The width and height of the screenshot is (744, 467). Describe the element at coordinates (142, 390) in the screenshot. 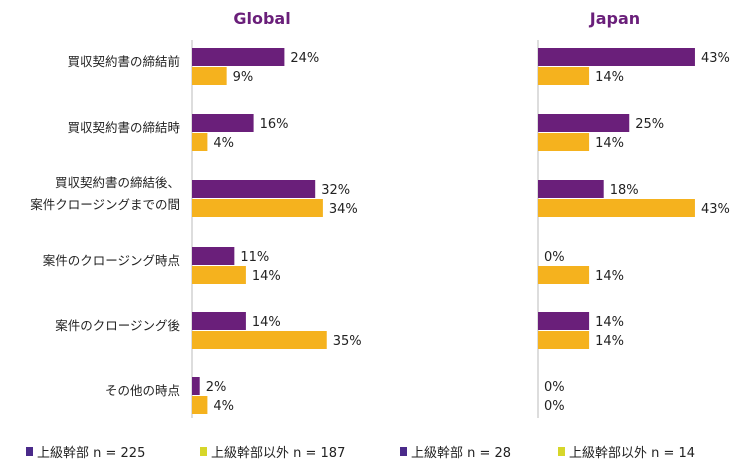

I see `category-label: その他の時点` at that location.